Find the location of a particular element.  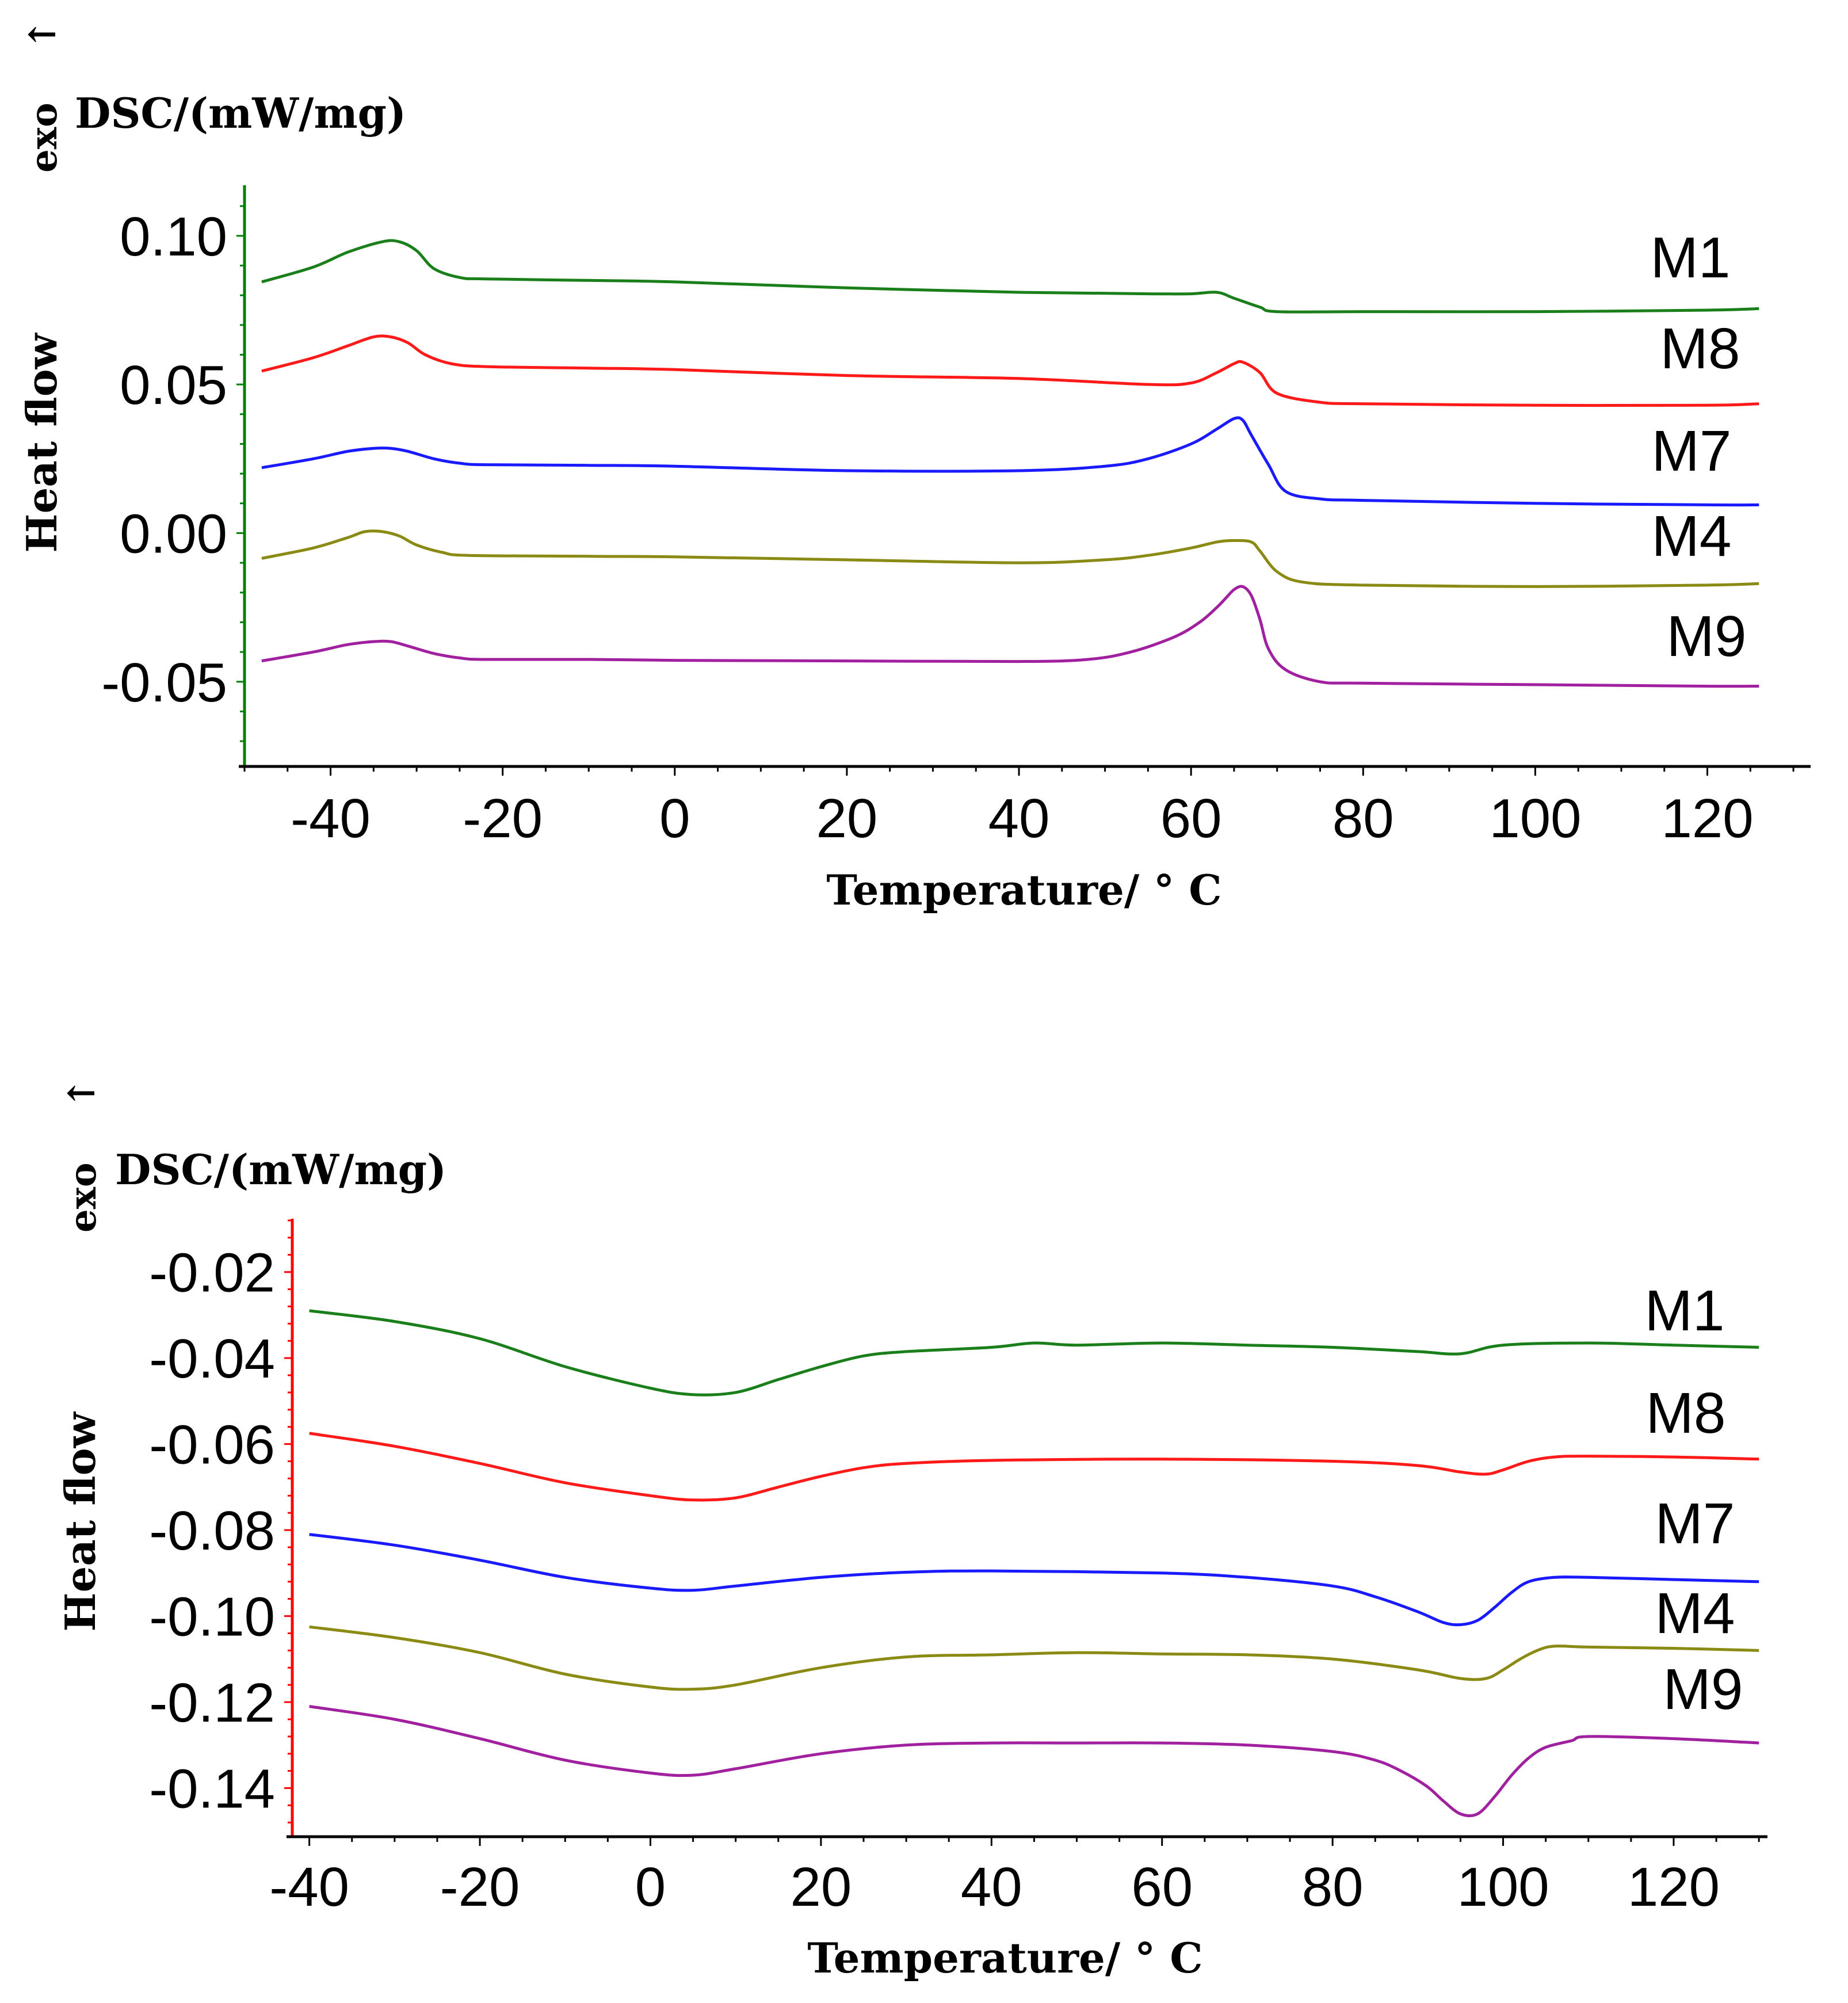

y-tick-label: -0.14 is located at coordinates (212, 1789).